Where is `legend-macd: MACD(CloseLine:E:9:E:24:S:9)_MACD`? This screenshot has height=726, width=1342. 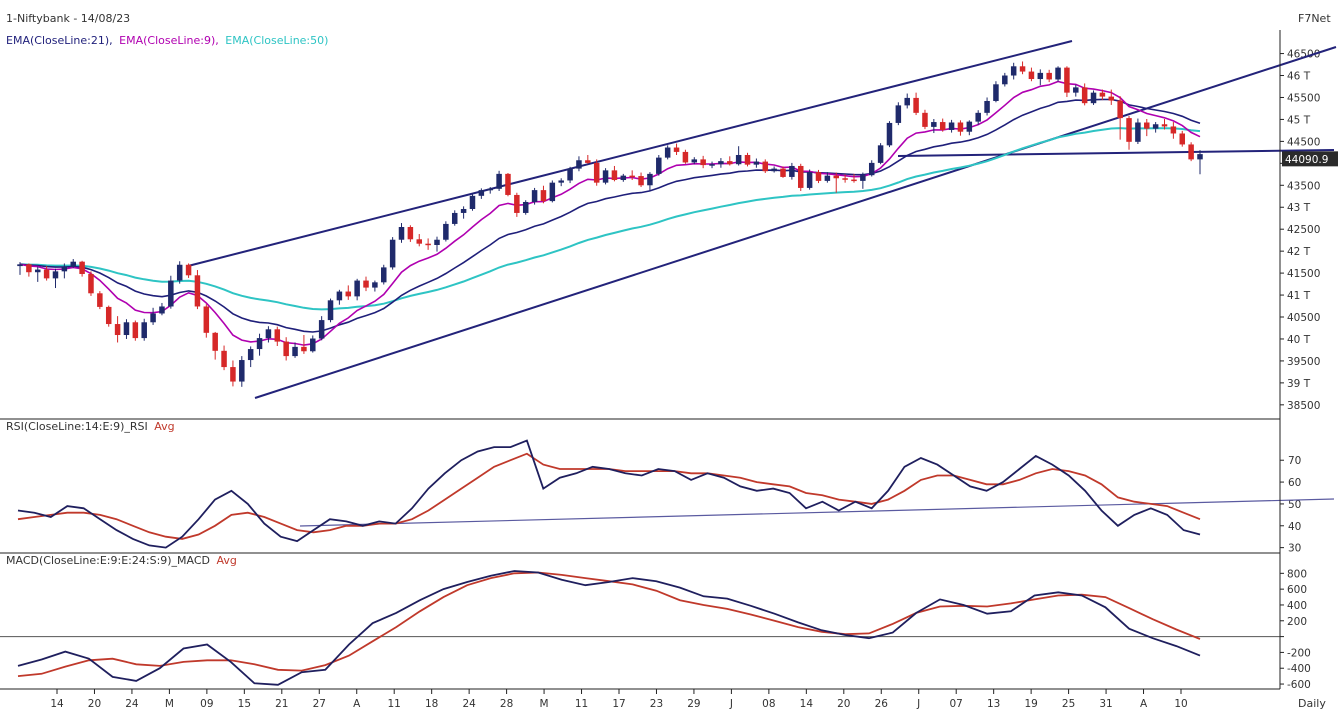 legend-macd: MACD(CloseLine:E:9:E:24:S:9)_MACD is located at coordinates (108, 560).